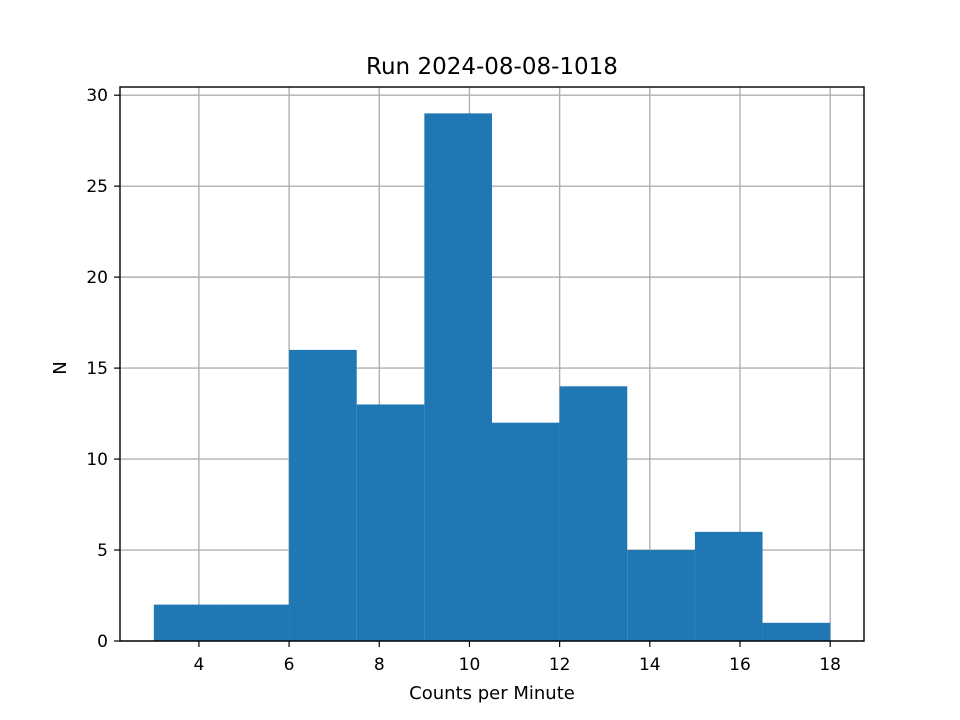 The width and height of the screenshot is (960, 720). Describe the element at coordinates (492, 693) in the screenshot. I see `x-axis-label: Counts per Minute` at that location.